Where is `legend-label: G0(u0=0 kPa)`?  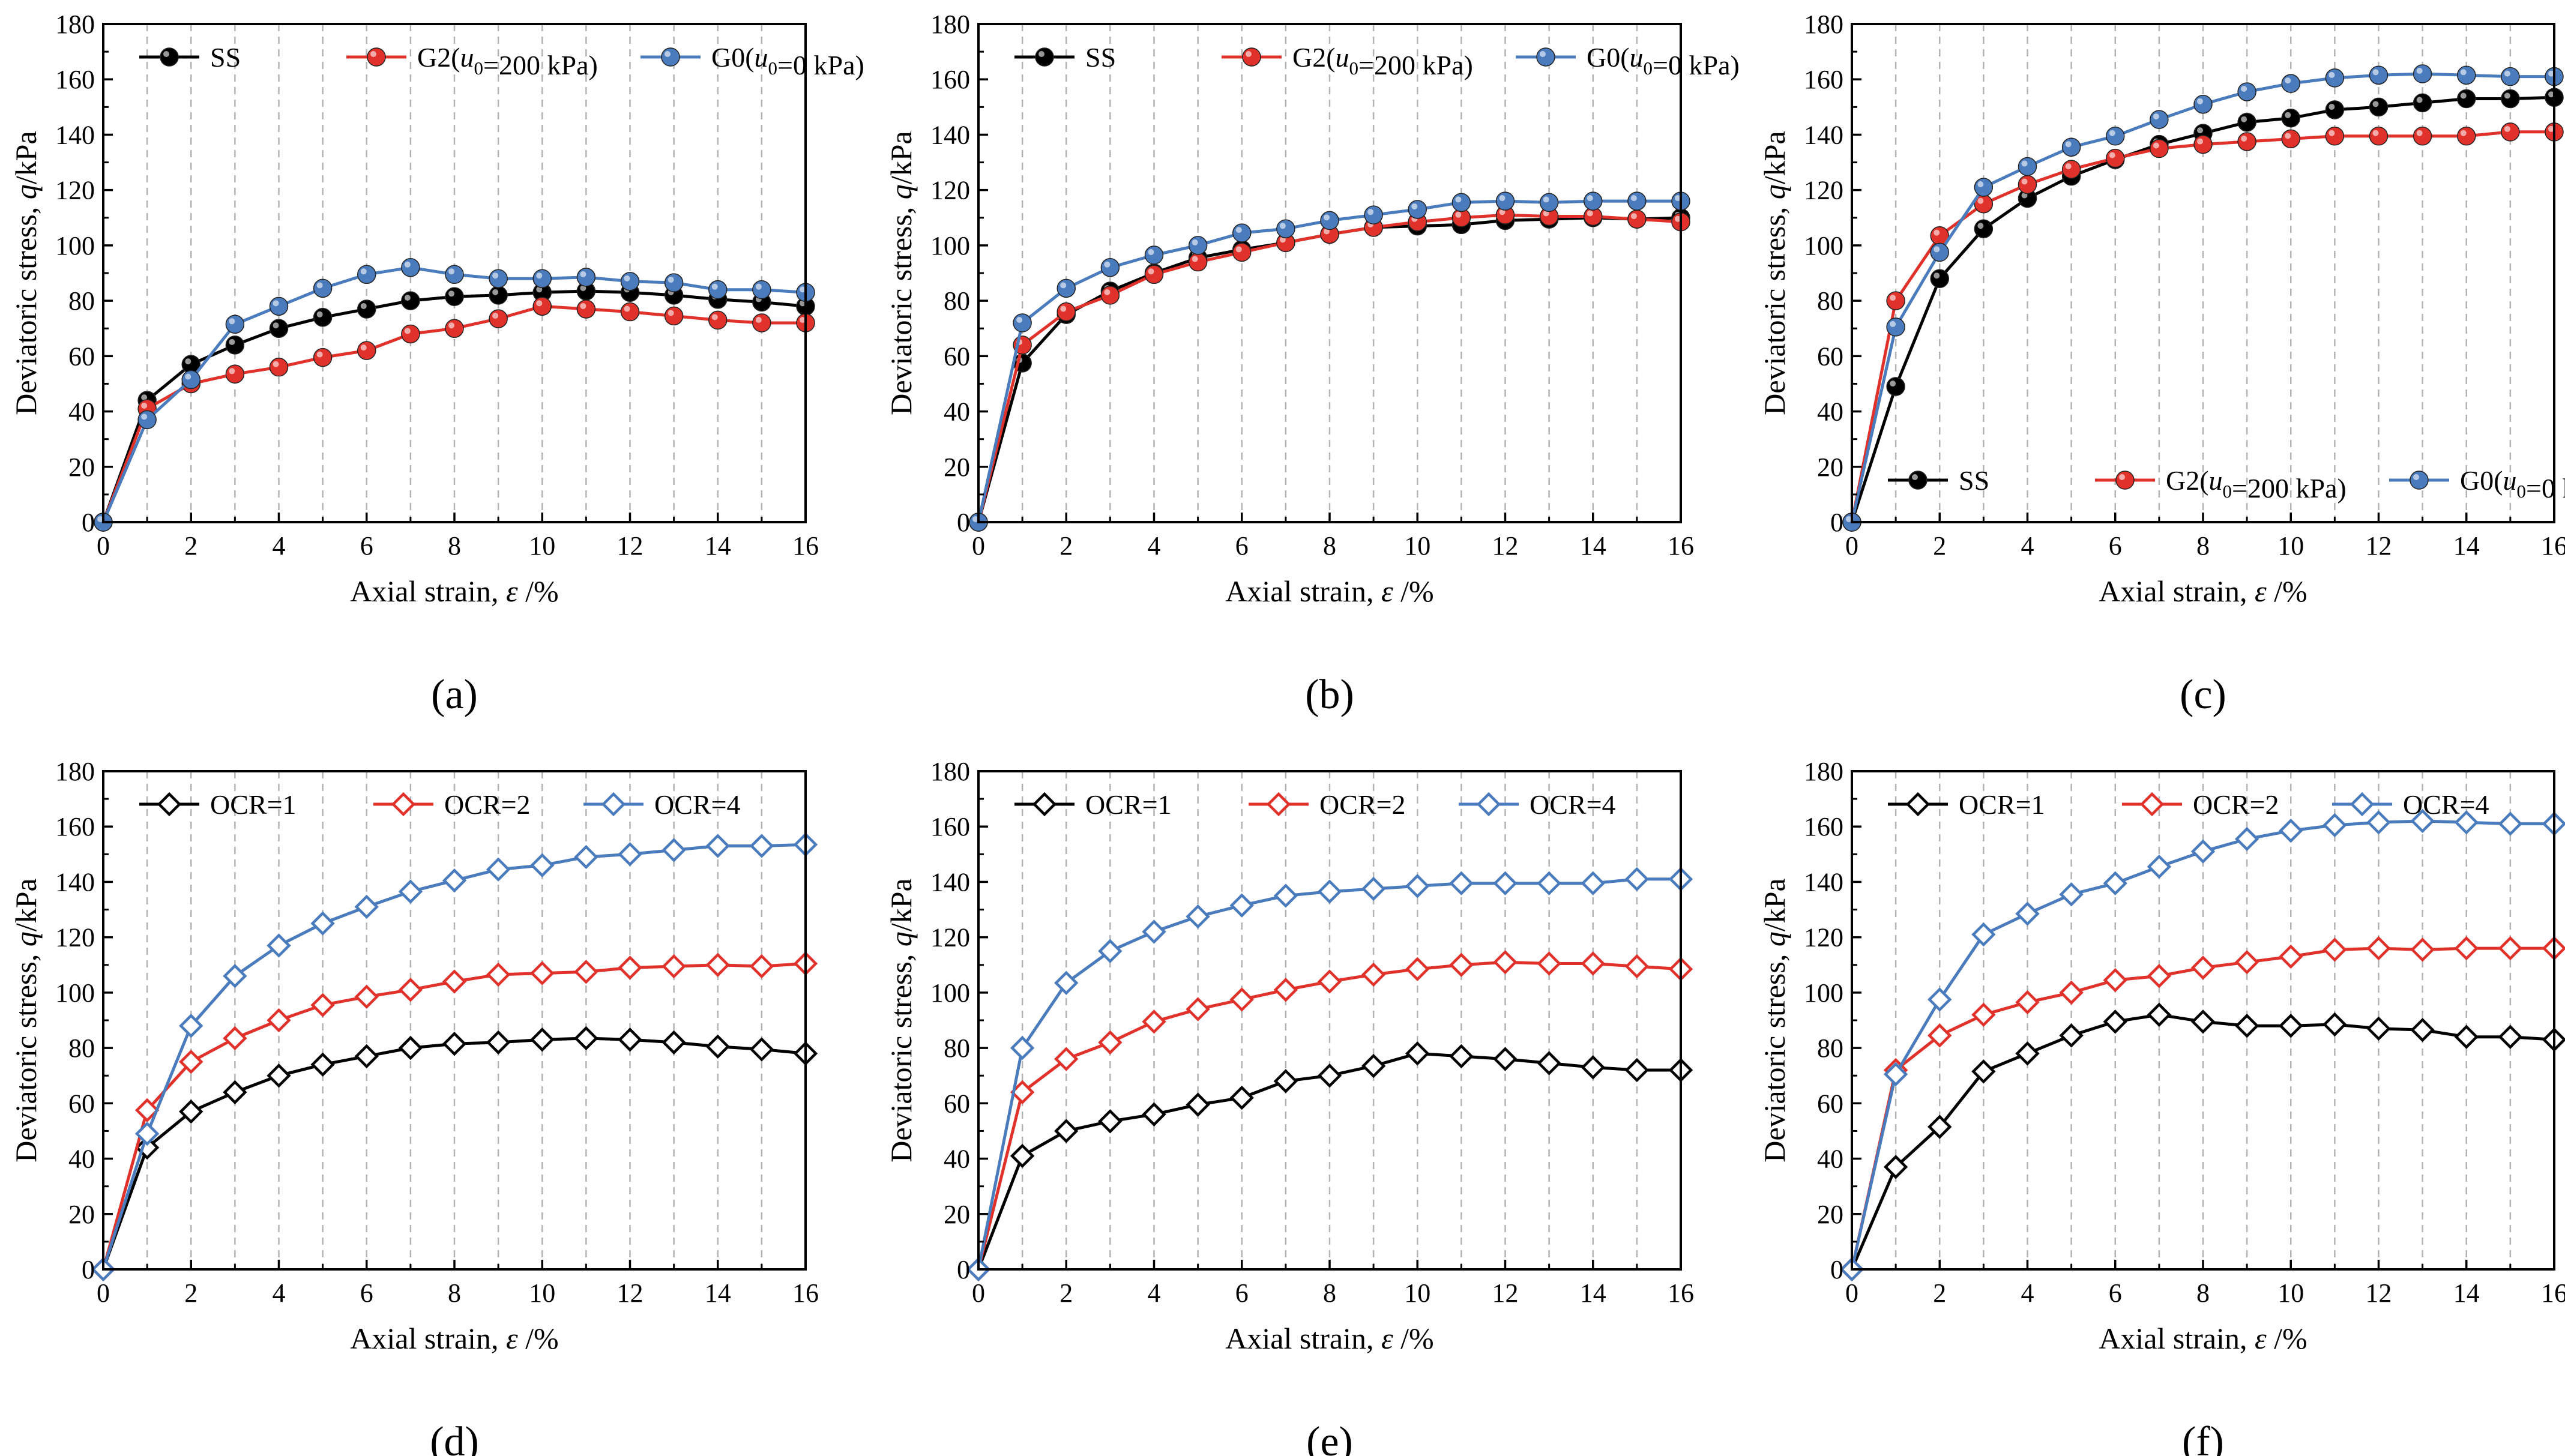
legend-label: G0(u0=0 kPa) is located at coordinates (2512, 484).